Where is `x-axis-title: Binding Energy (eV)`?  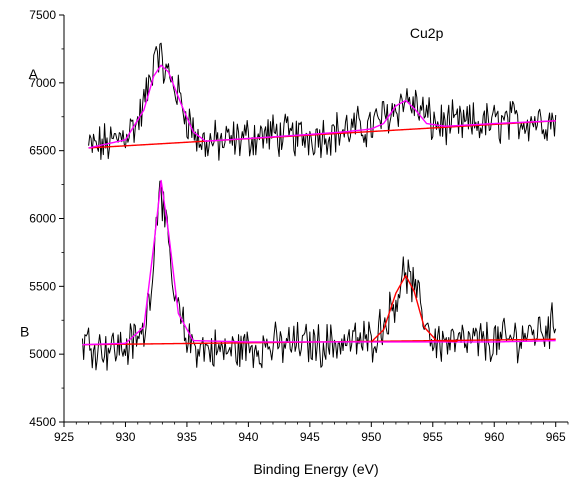
x-axis-title: Binding Energy (eV) is located at coordinates (315, 469).